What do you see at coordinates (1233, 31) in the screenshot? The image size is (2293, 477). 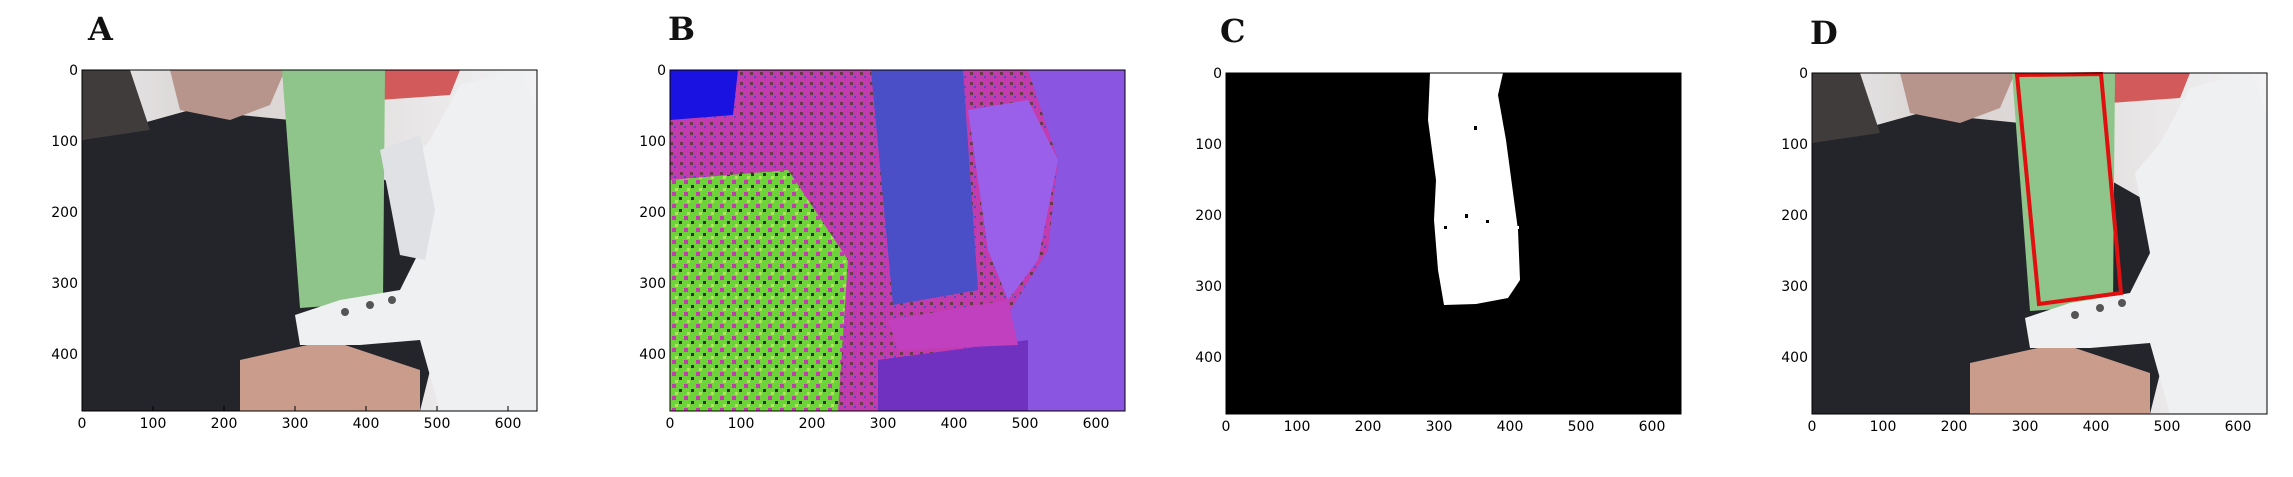 I see `panel-letter: C` at bounding box center [1233, 31].